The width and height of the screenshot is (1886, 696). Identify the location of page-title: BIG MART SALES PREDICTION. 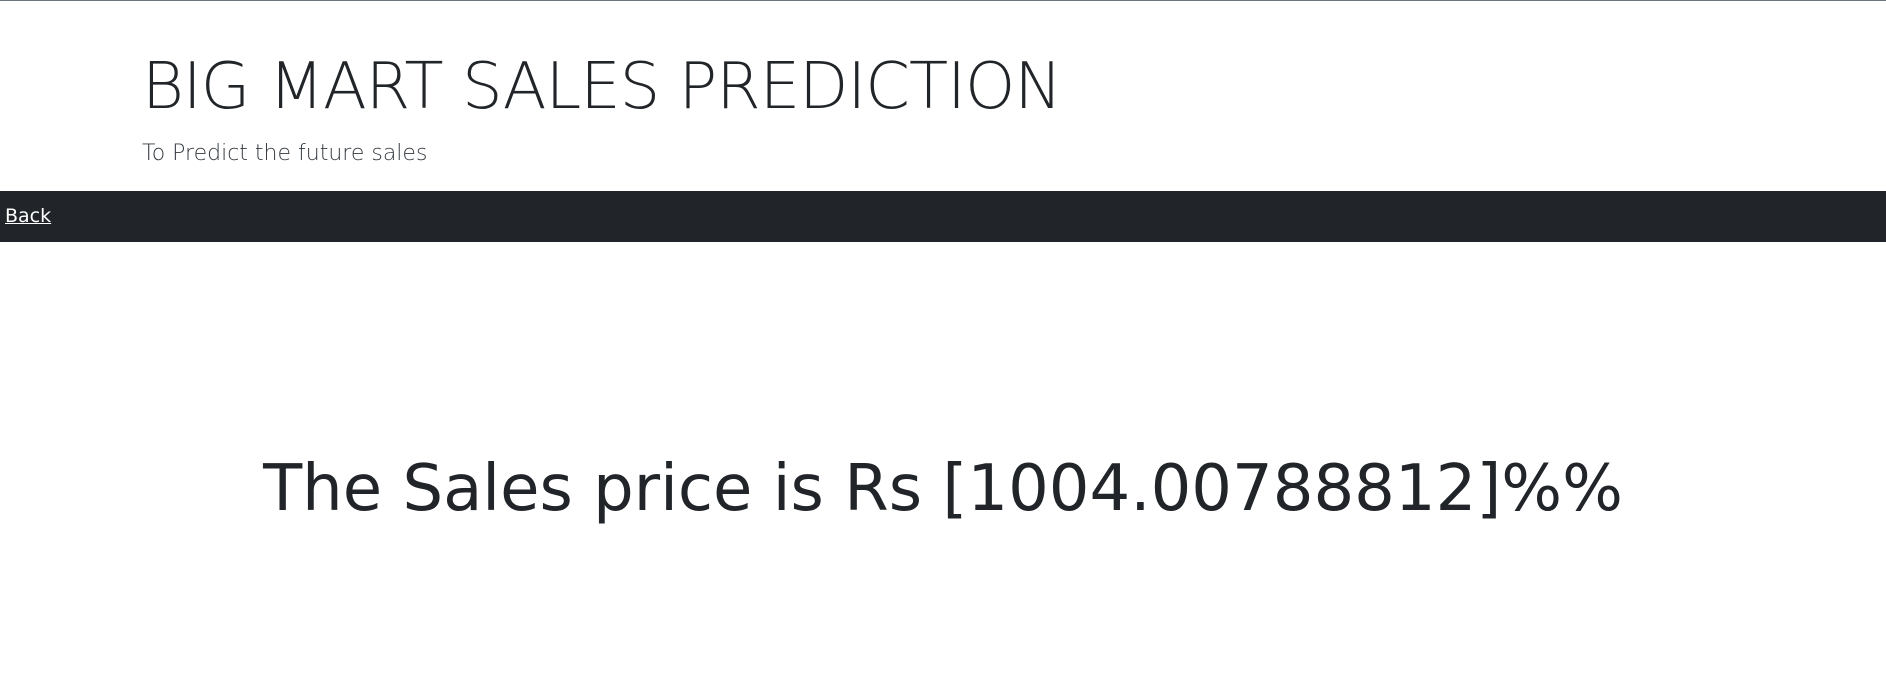
(602, 87).